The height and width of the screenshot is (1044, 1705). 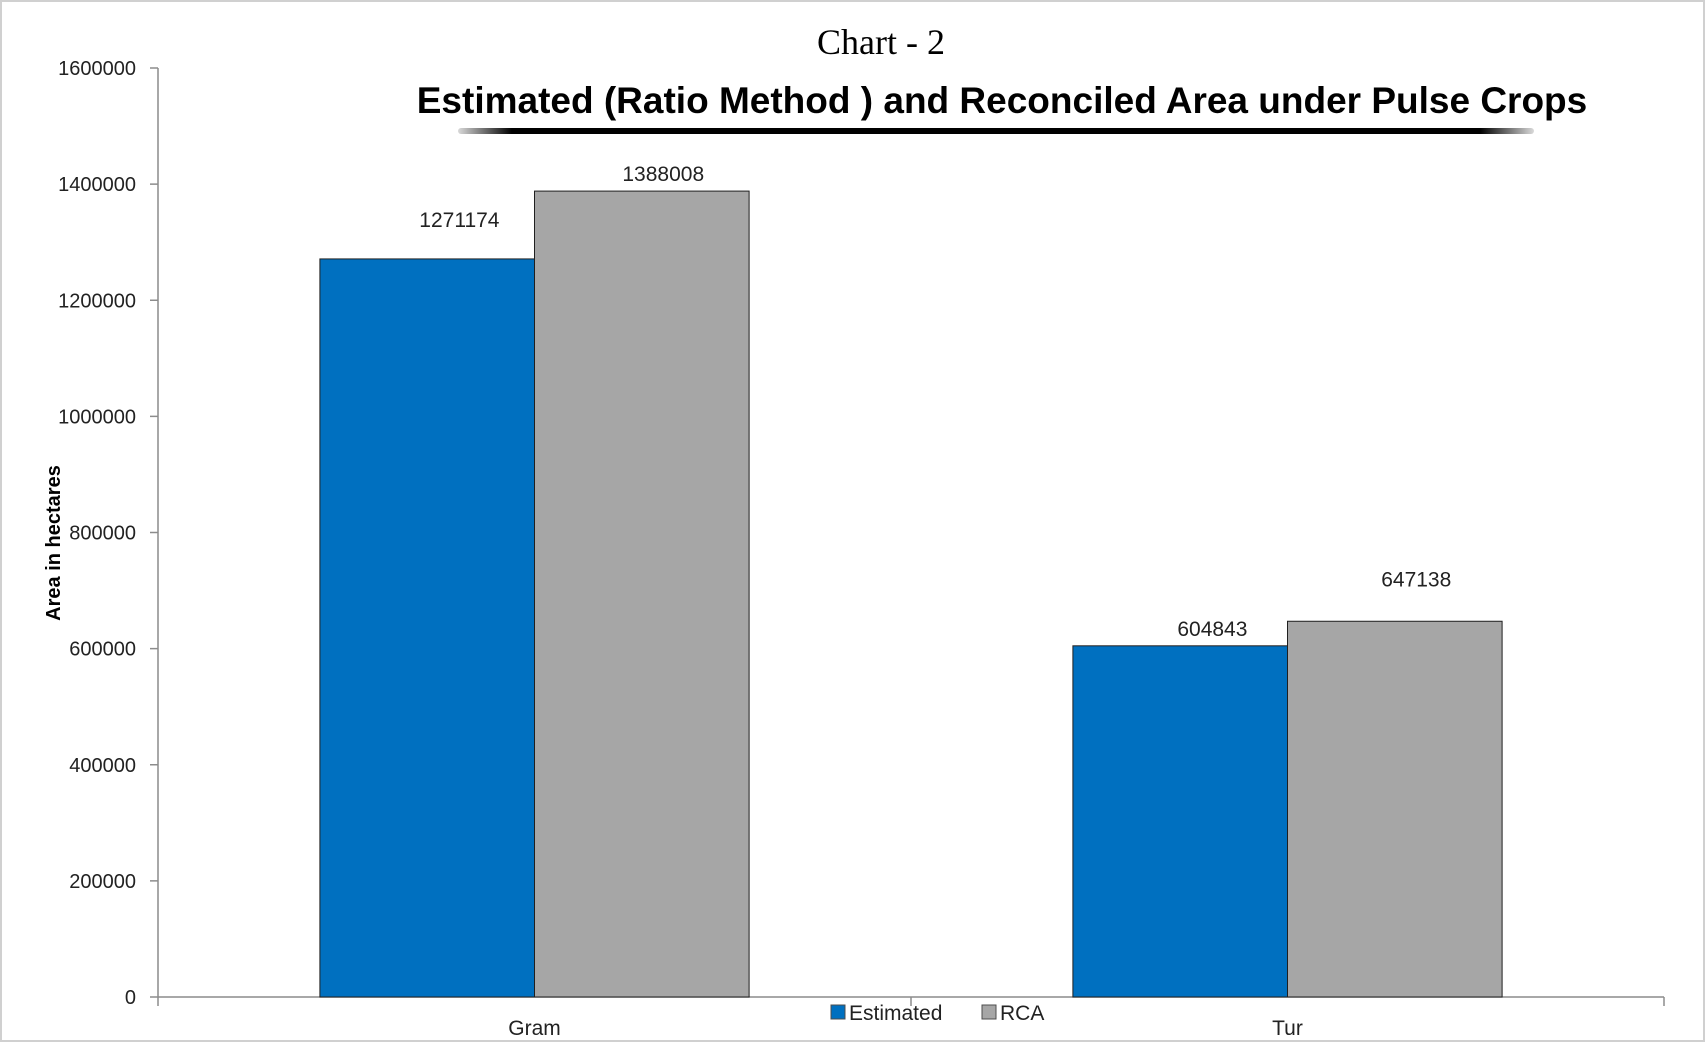 What do you see at coordinates (102, 882) in the screenshot?
I see `y-tick-label: 200000` at bounding box center [102, 882].